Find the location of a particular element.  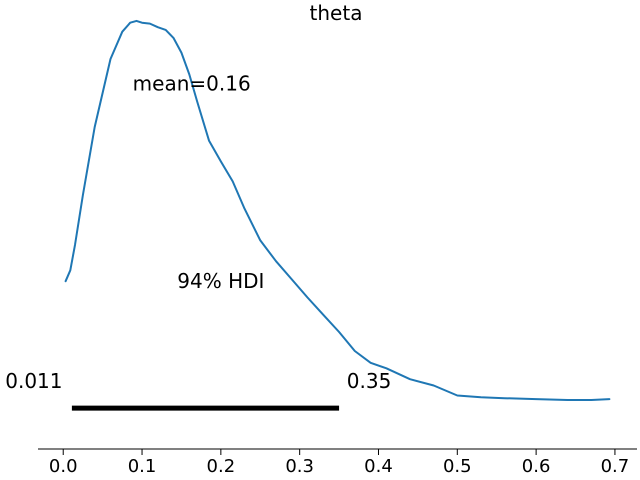

x-tick-label: 0.5 is located at coordinates (457, 466).